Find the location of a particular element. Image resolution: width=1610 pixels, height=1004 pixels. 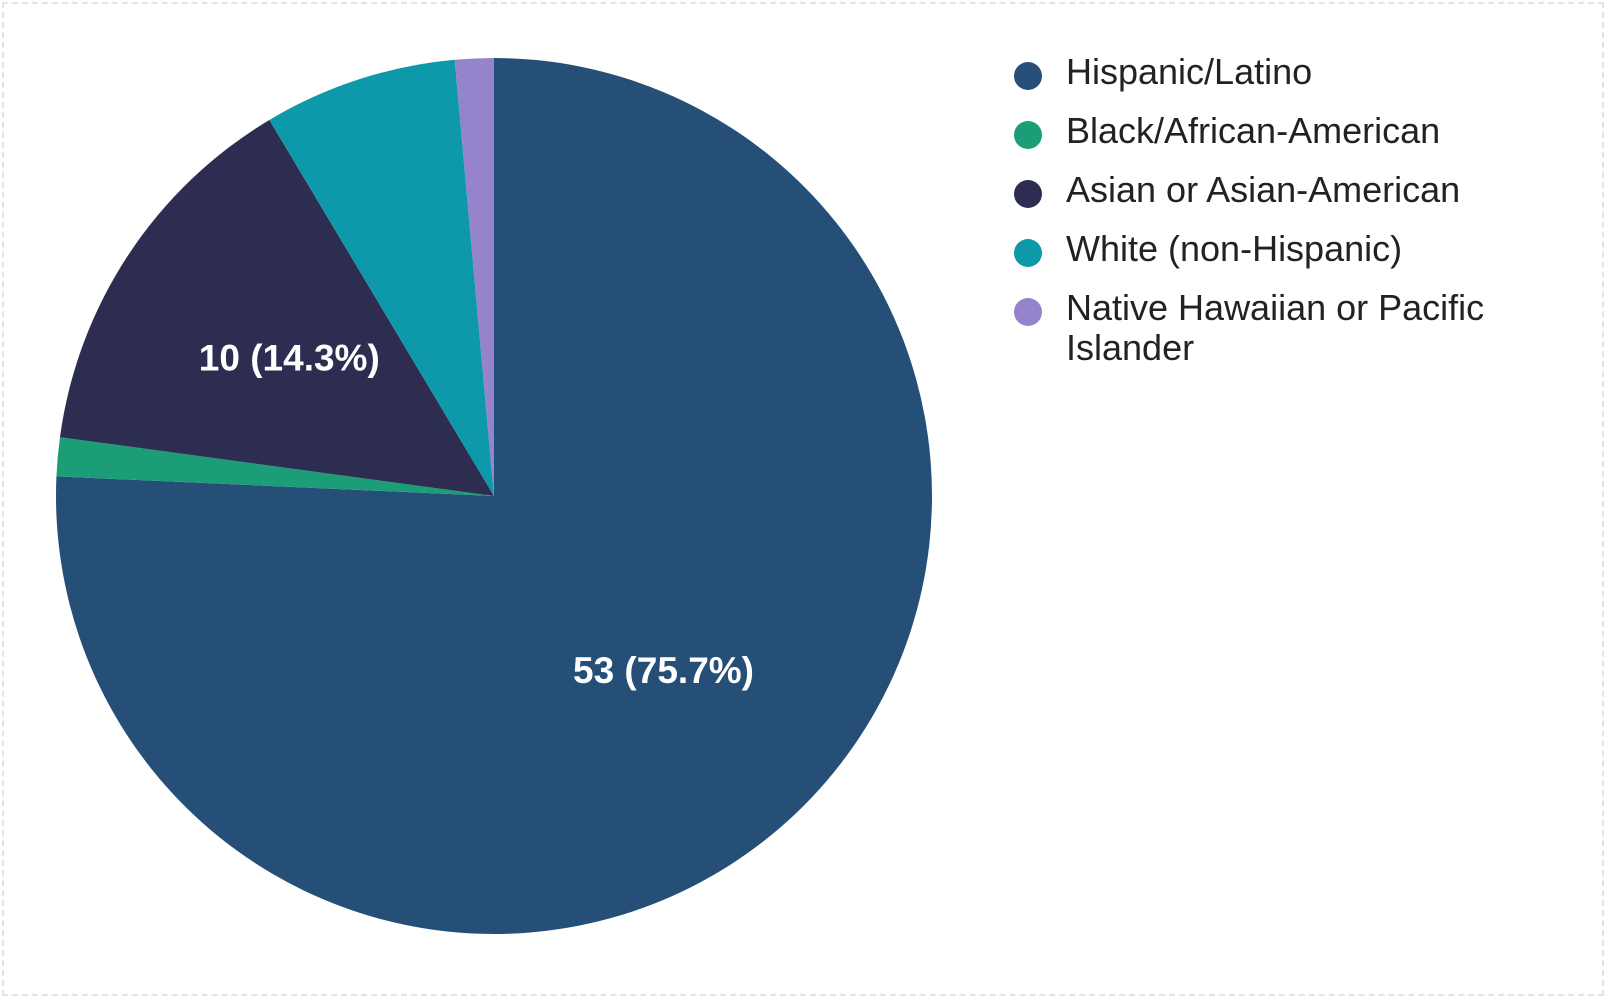

slice-data-label: 53 (75.7%) is located at coordinates (663, 670).